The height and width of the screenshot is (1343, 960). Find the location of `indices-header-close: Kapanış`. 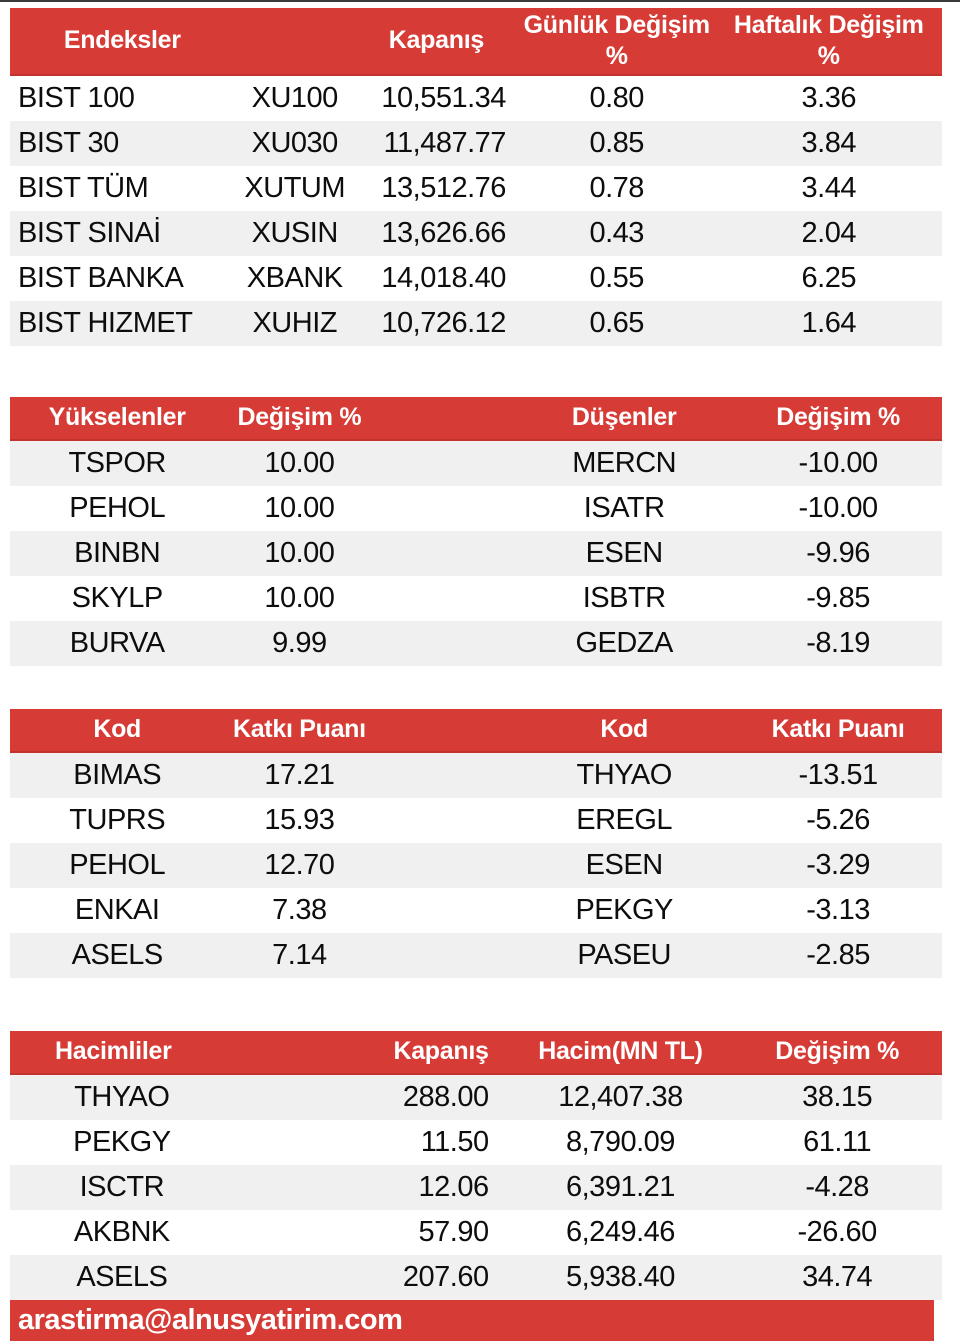

indices-header-close: Kapanış is located at coordinates (436, 42).